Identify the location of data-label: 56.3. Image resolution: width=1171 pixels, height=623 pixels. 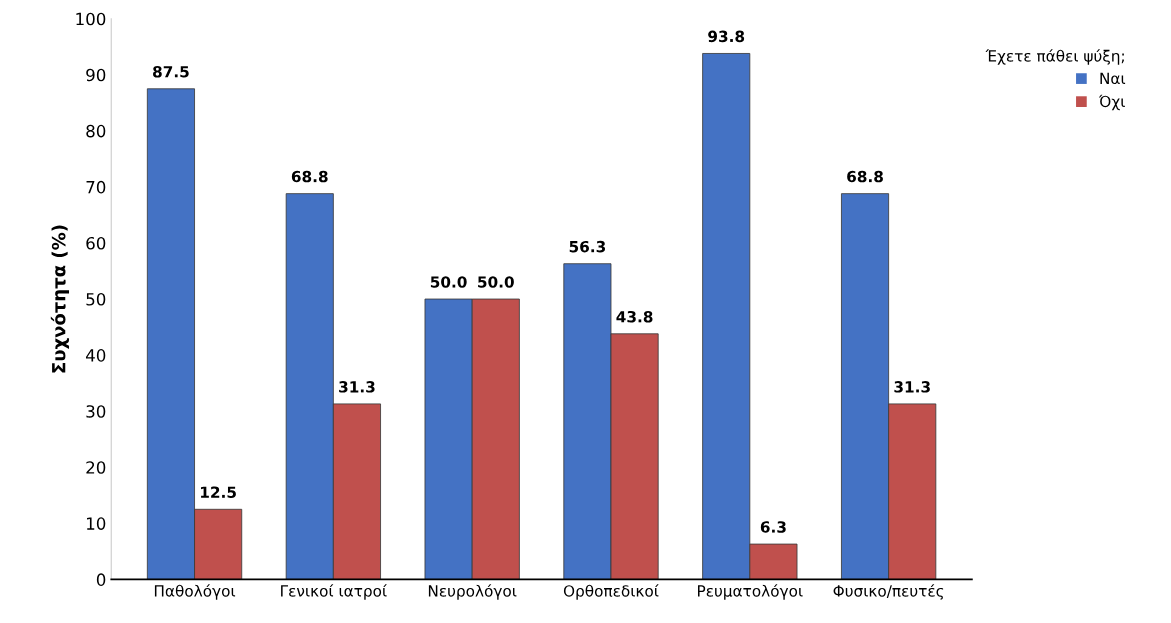
(587, 246).